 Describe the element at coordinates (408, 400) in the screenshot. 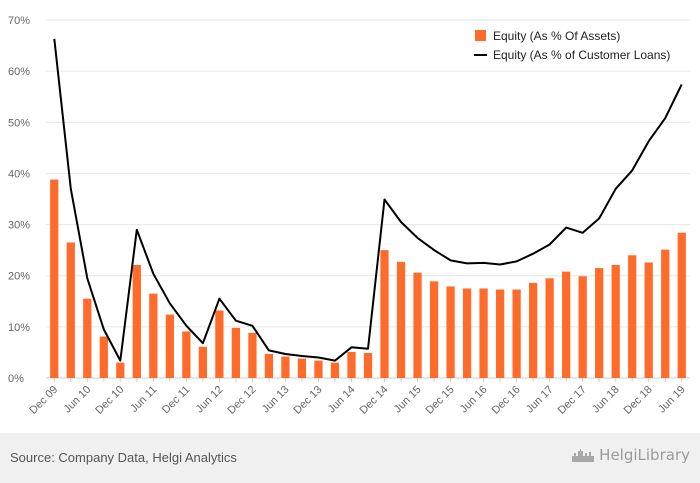

I see `x-tick-label: Jun 15` at that location.